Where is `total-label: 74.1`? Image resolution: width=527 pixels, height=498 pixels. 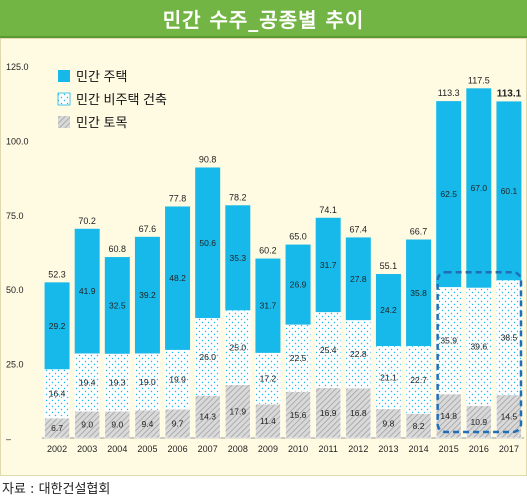 total-label: 74.1 is located at coordinates (328, 210).